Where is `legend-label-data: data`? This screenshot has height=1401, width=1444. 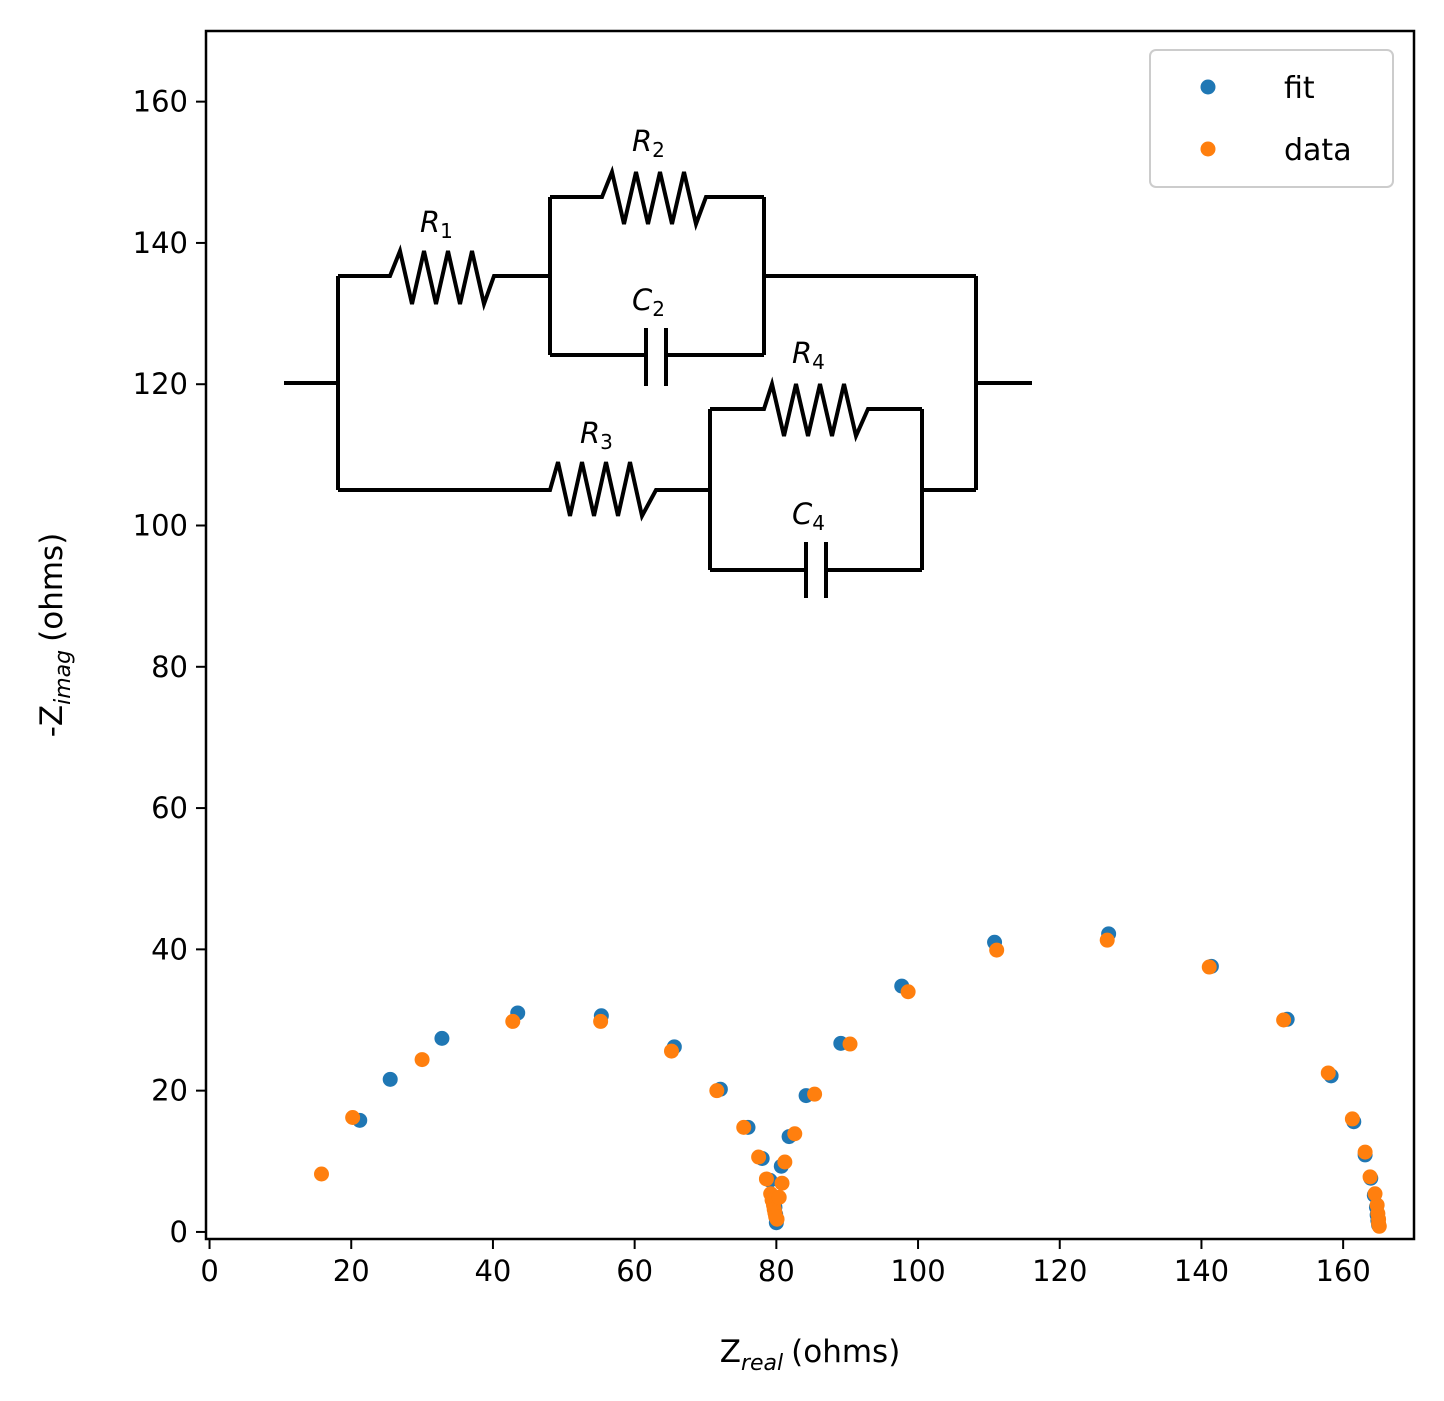
legend-label-data: data is located at coordinates (1318, 150).